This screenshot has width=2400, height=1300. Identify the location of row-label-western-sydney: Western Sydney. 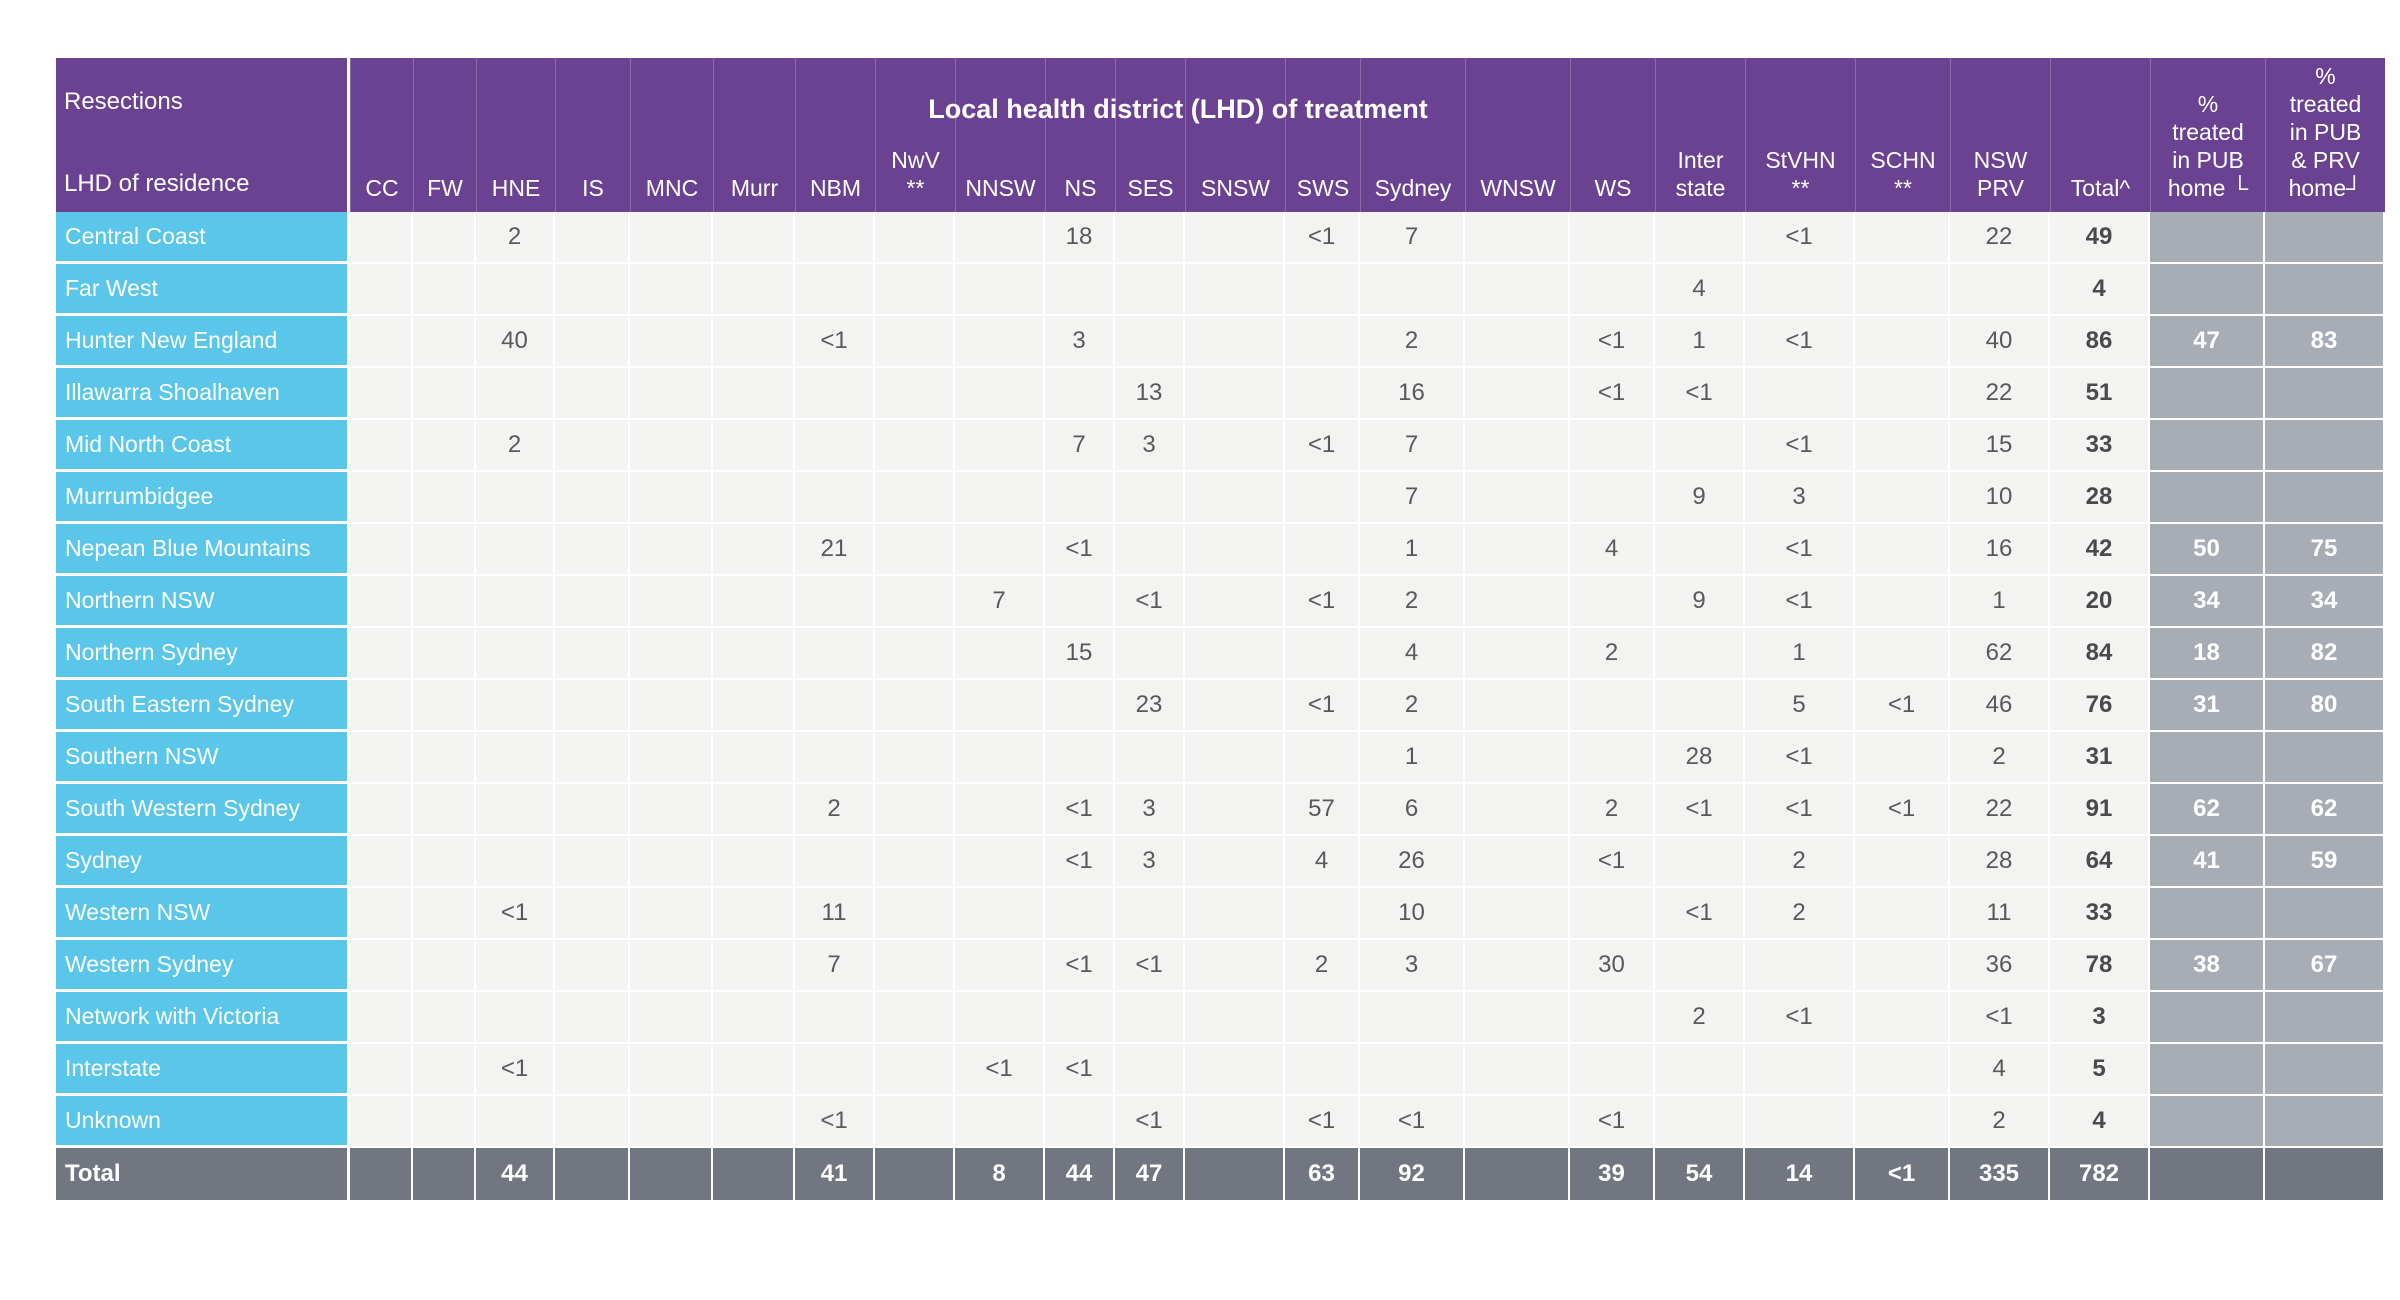
(203, 966).